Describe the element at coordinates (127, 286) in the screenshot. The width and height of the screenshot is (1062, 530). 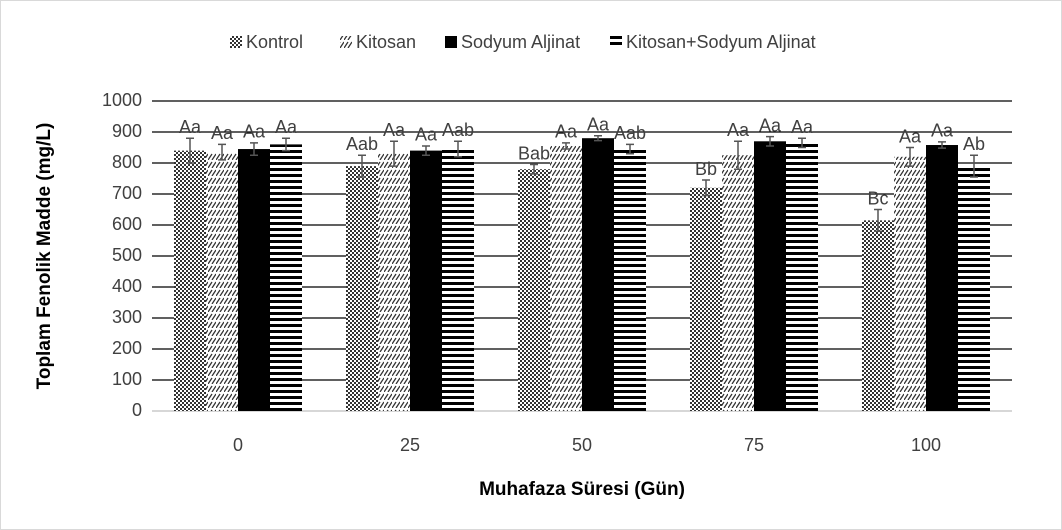
I see `y-tick-label: 400` at that location.